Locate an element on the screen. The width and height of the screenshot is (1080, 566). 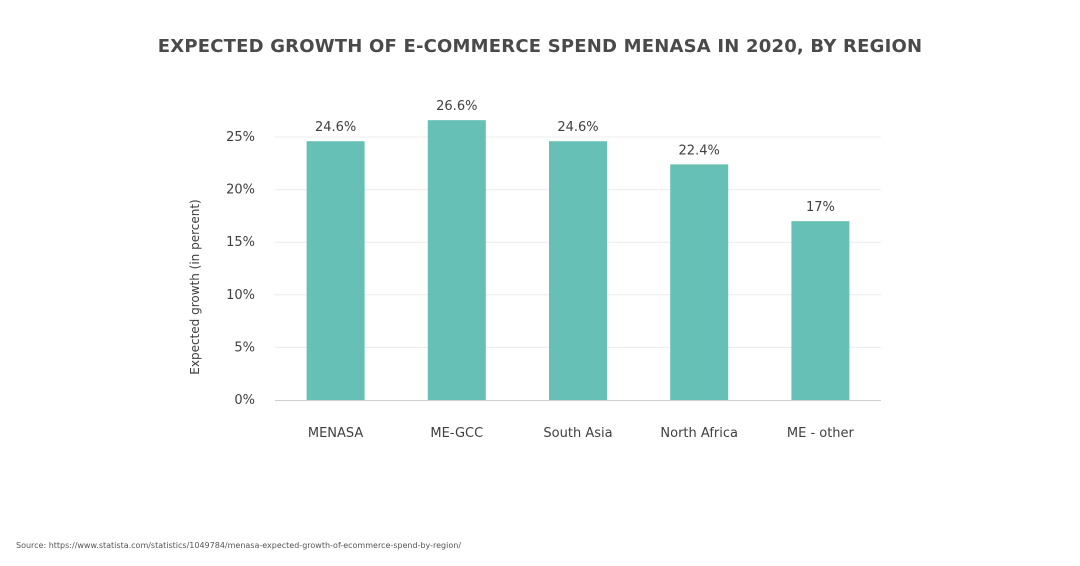
y-tick-label: 20% is located at coordinates (240, 190).